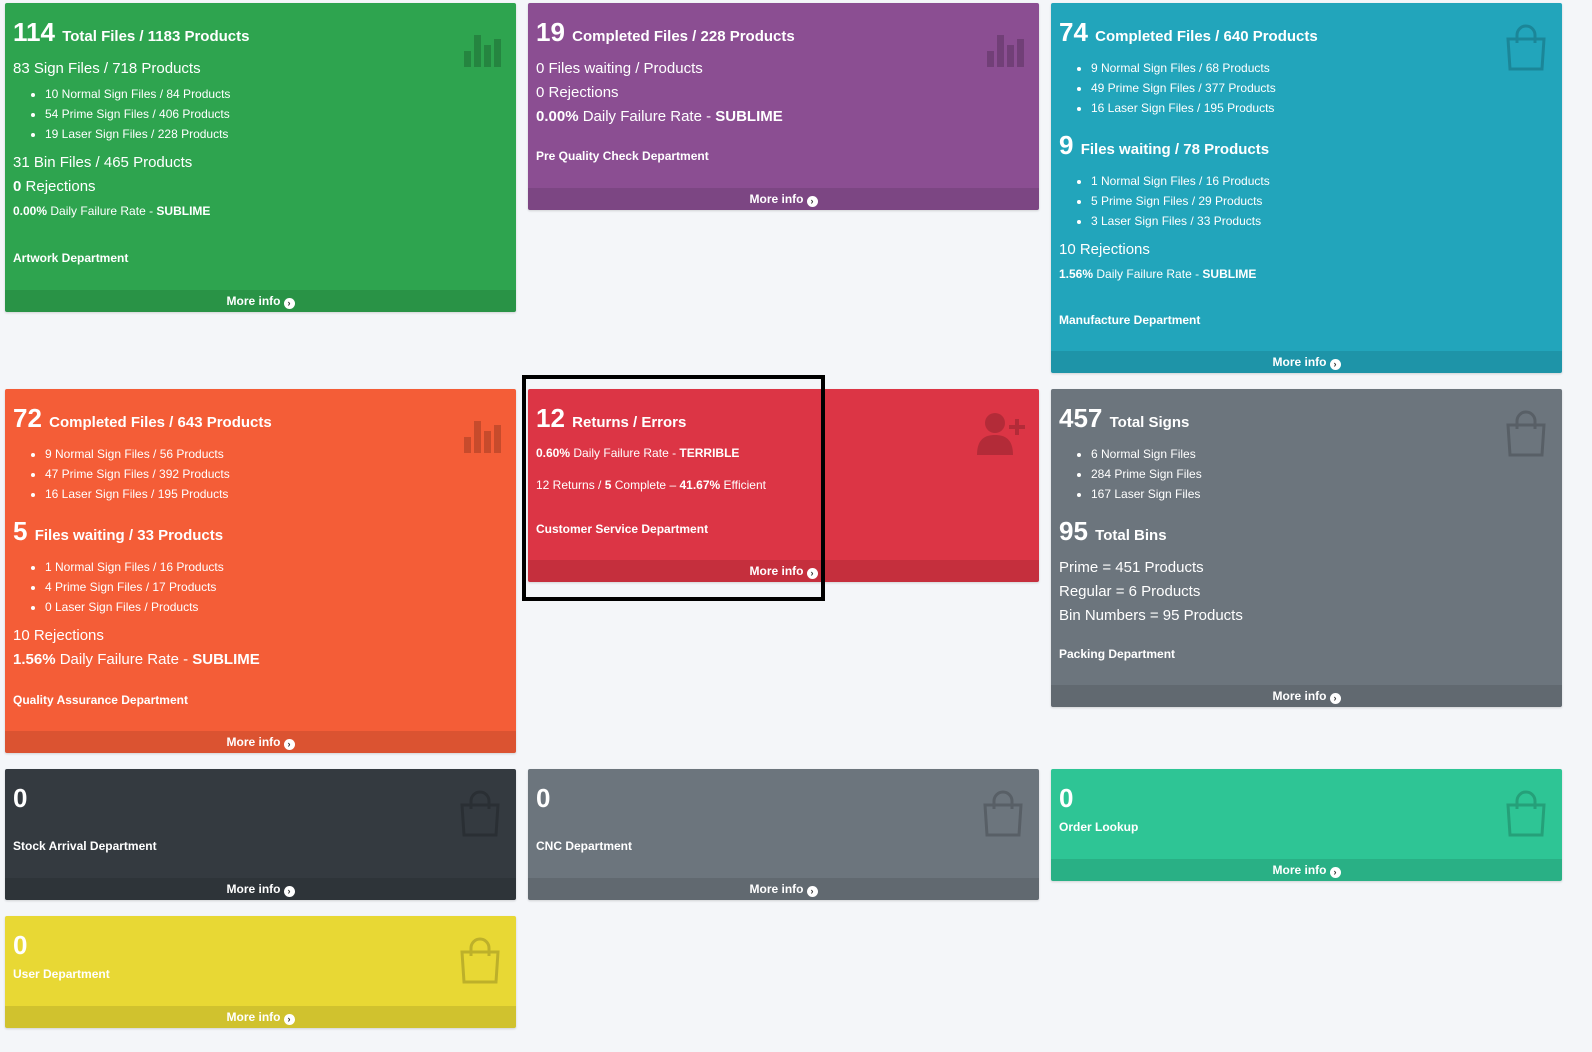  I want to click on list-item: 0 Laser Sign Files / Products, so click(276, 607).